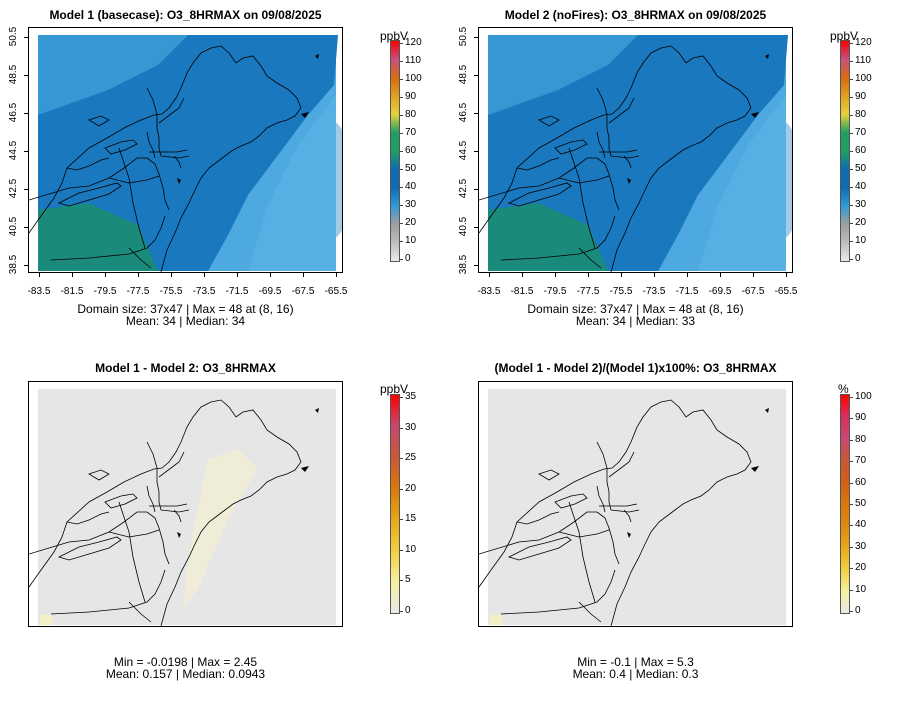 The width and height of the screenshot is (900, 706). Describe the element at coordinates (408, 580) in the screenshot. I see `colorbar-tick-label: 5` at that location.